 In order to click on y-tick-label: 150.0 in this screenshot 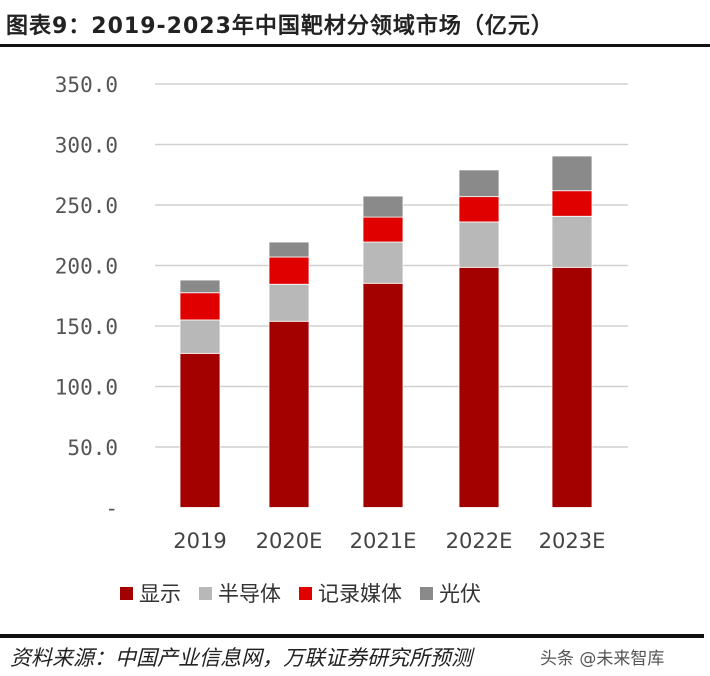, I will do `click(86, 327)`.